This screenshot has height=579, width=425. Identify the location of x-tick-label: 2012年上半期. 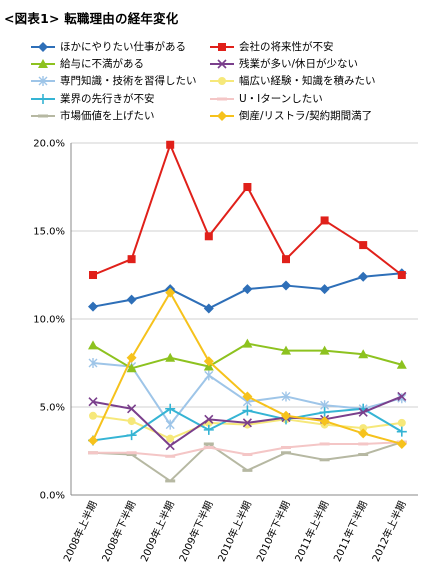
(388, 531).